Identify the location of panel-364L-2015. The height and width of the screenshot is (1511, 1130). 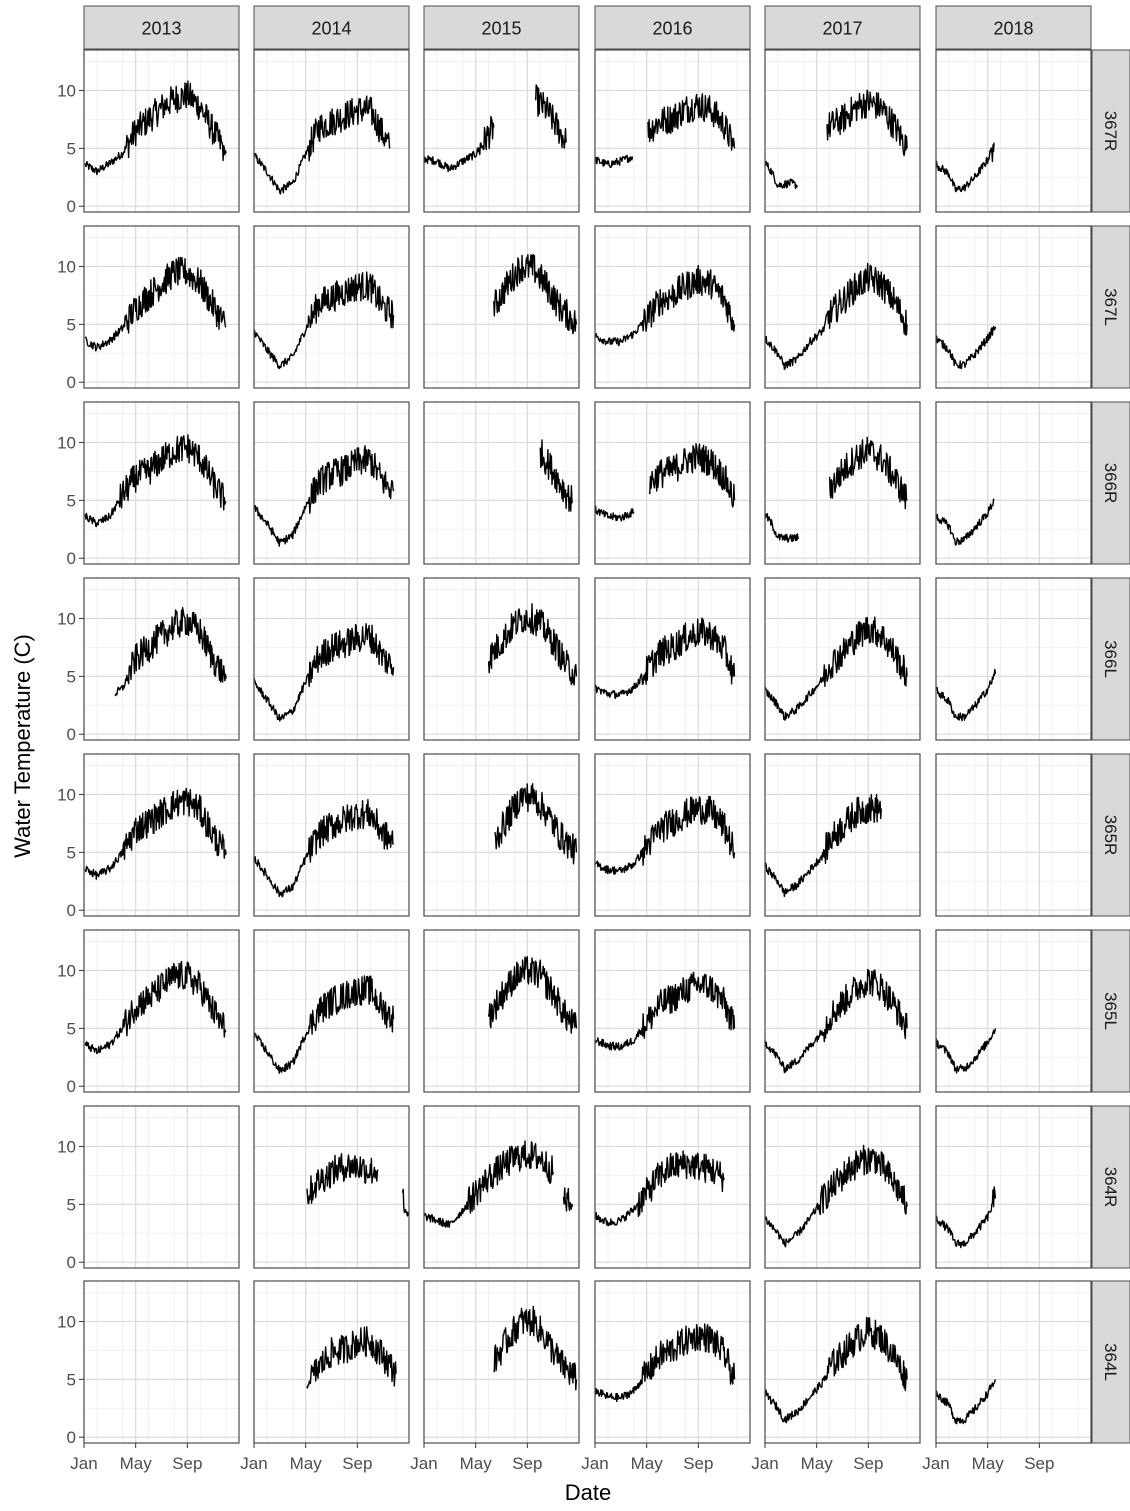
(501, 1362).